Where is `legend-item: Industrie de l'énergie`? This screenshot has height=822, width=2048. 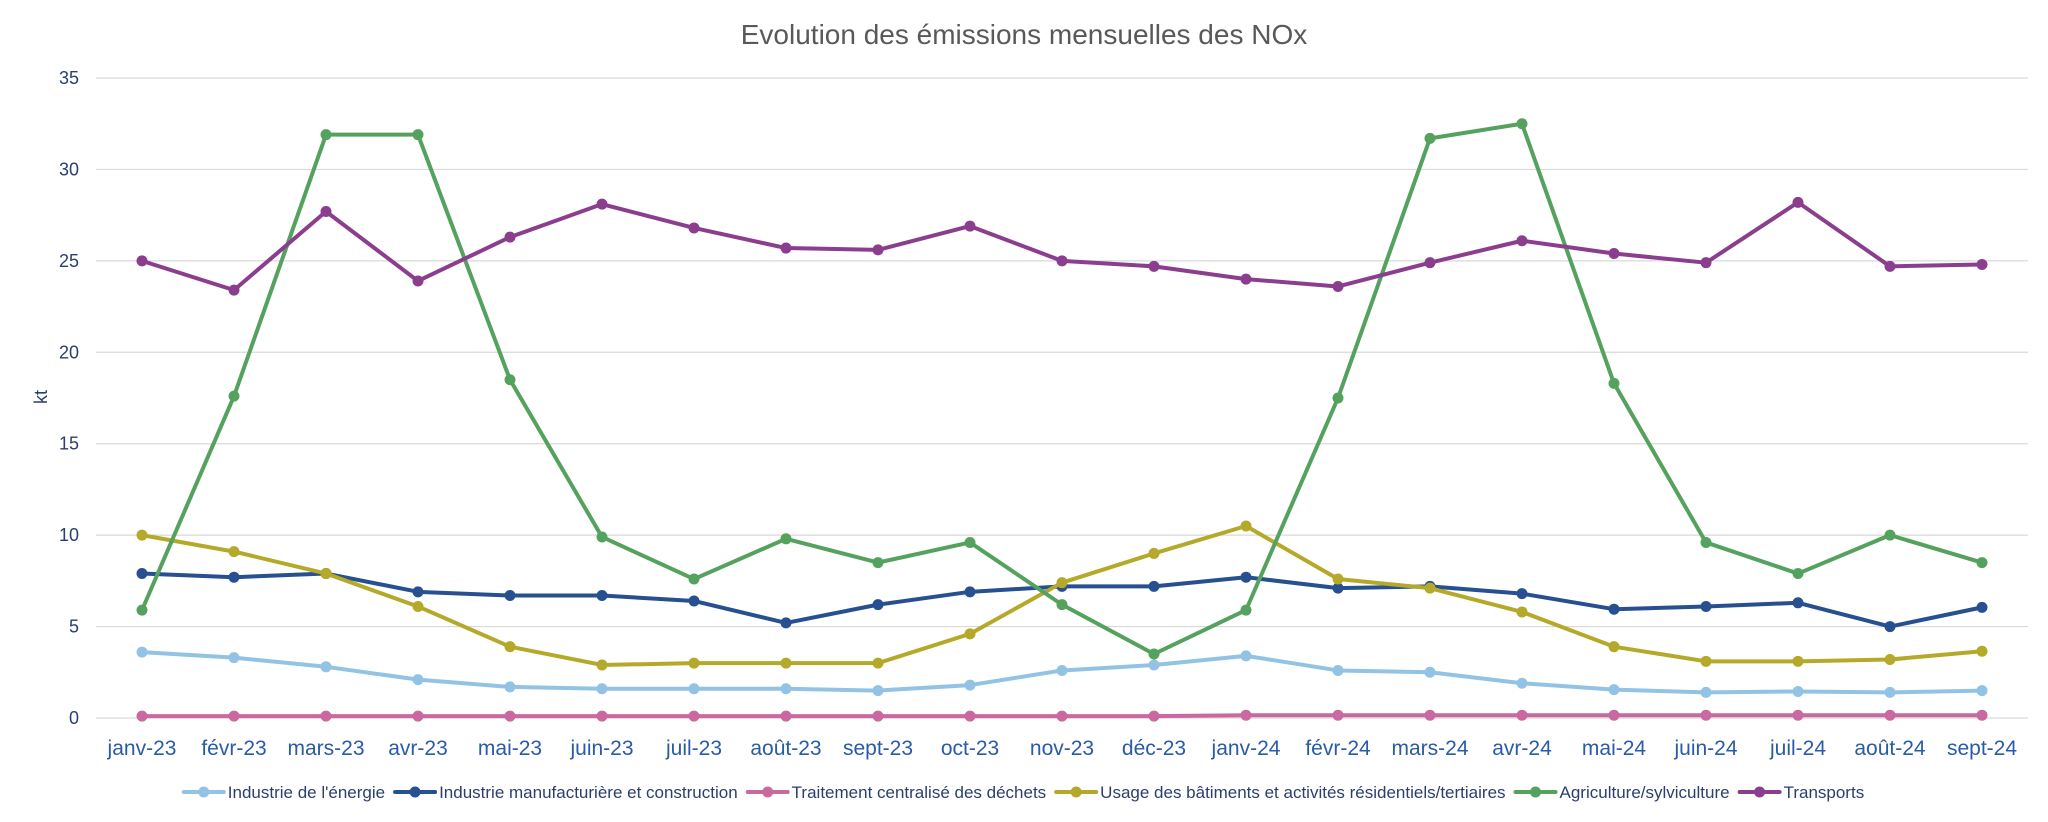
legend-item: Industrie de l'énergie is located at coordinates (283, 792).